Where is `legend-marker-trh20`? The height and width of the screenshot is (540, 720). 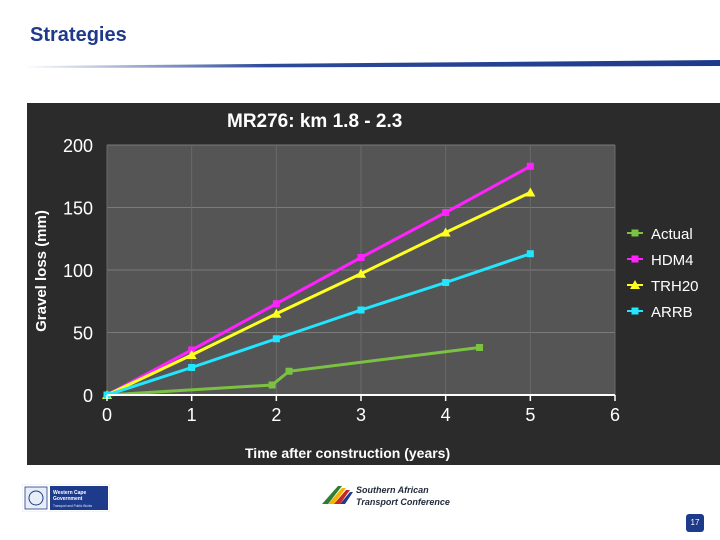 legend-marker-trh20 is located at coordinates (635, 284).